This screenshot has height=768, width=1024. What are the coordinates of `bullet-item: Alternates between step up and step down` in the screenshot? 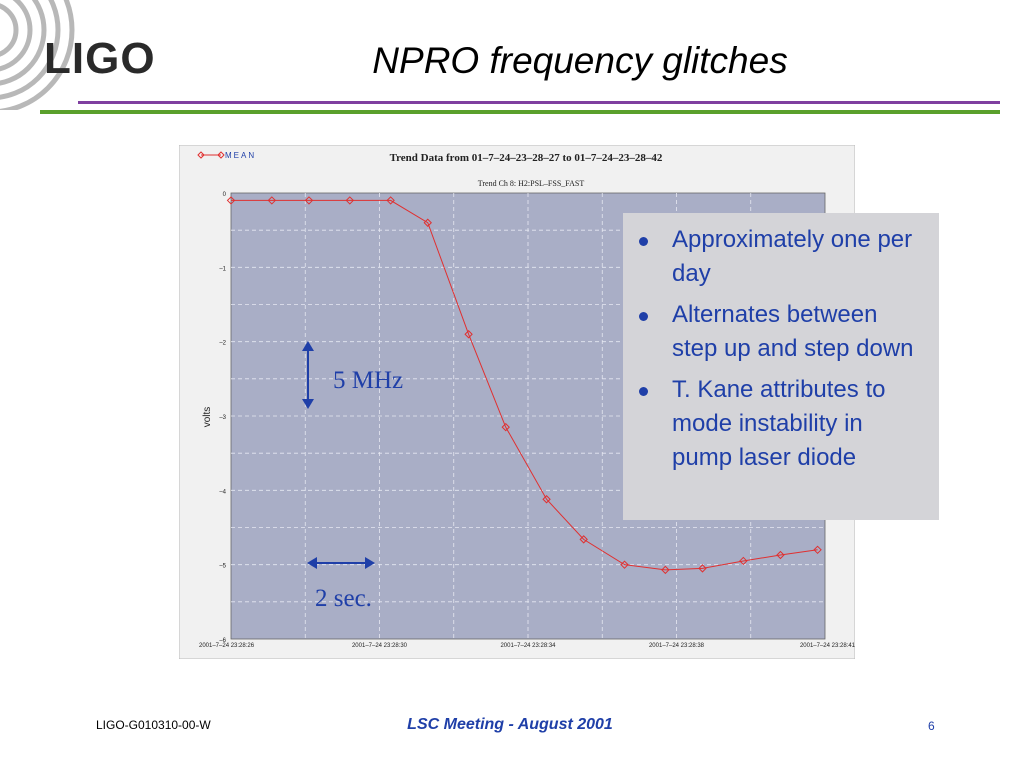 It's located at (780, 332).